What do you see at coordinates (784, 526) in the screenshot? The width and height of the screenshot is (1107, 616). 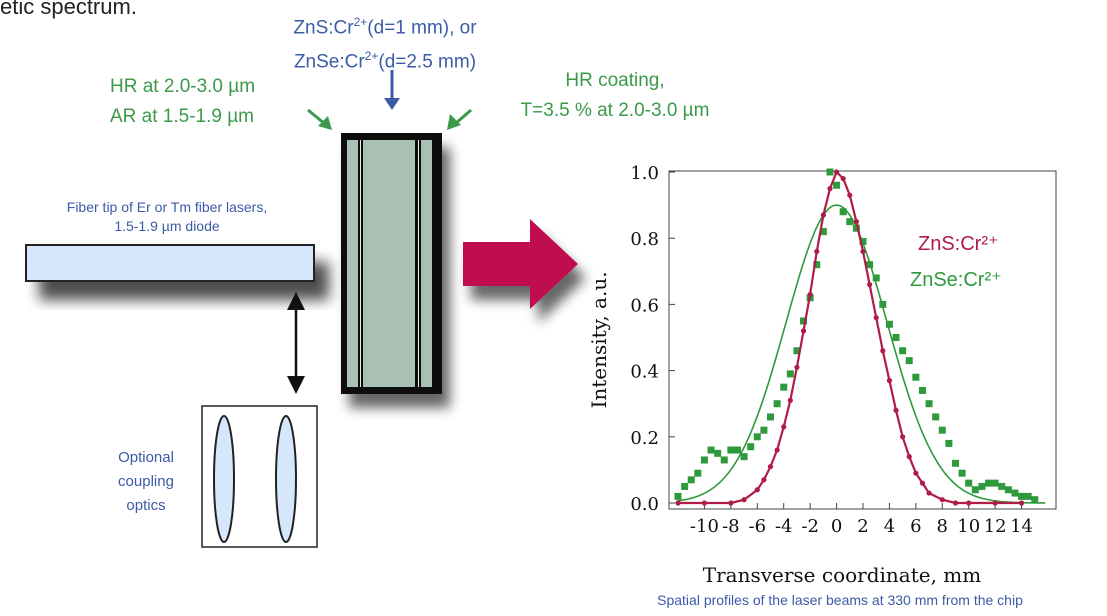 I see `chart-x-tick-label: -4` at bounding box center [784, 526].